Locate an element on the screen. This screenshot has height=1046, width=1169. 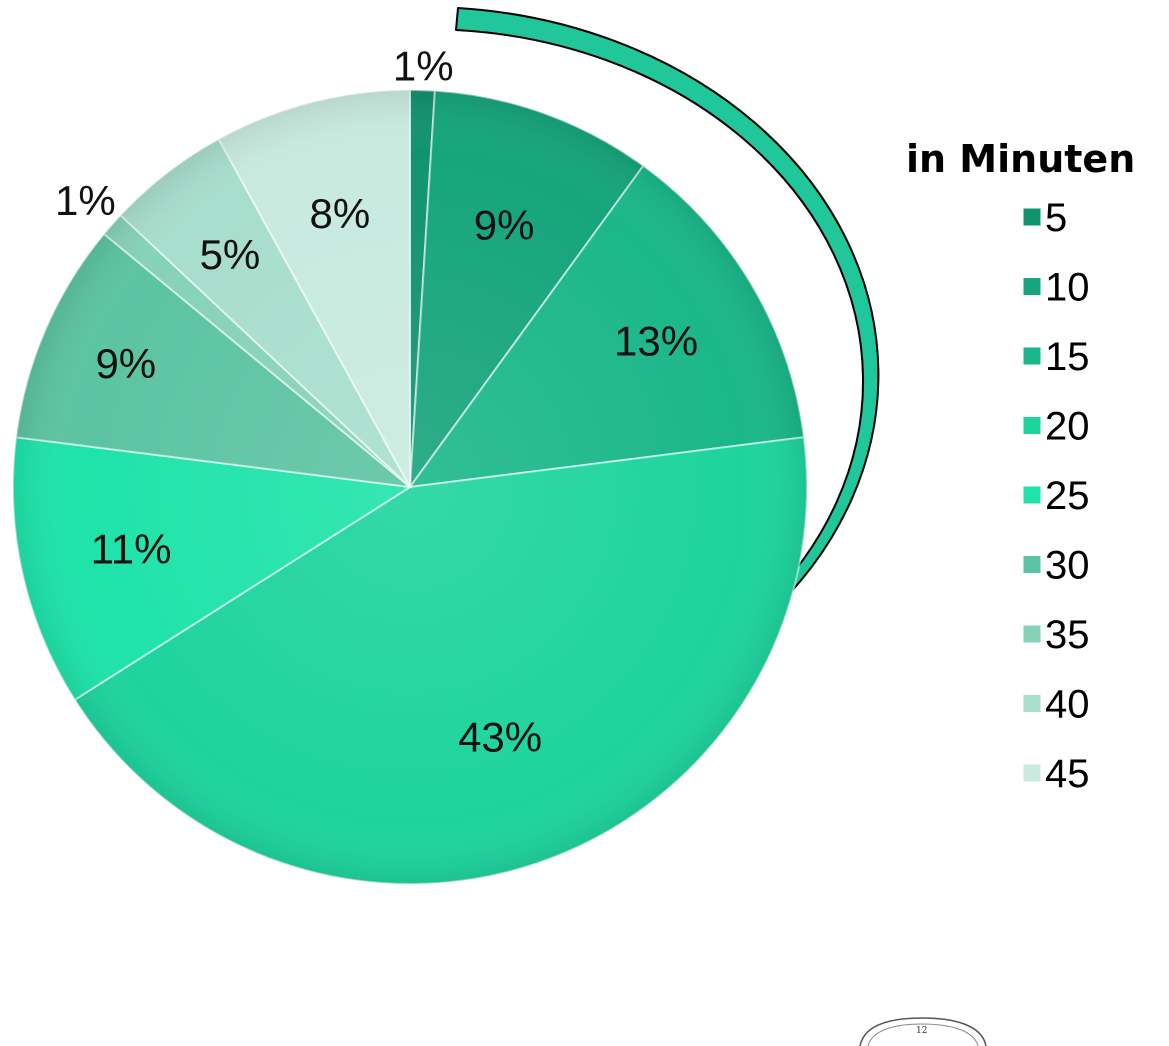
clock-number: 12 is located at coordinates (921, 1031).